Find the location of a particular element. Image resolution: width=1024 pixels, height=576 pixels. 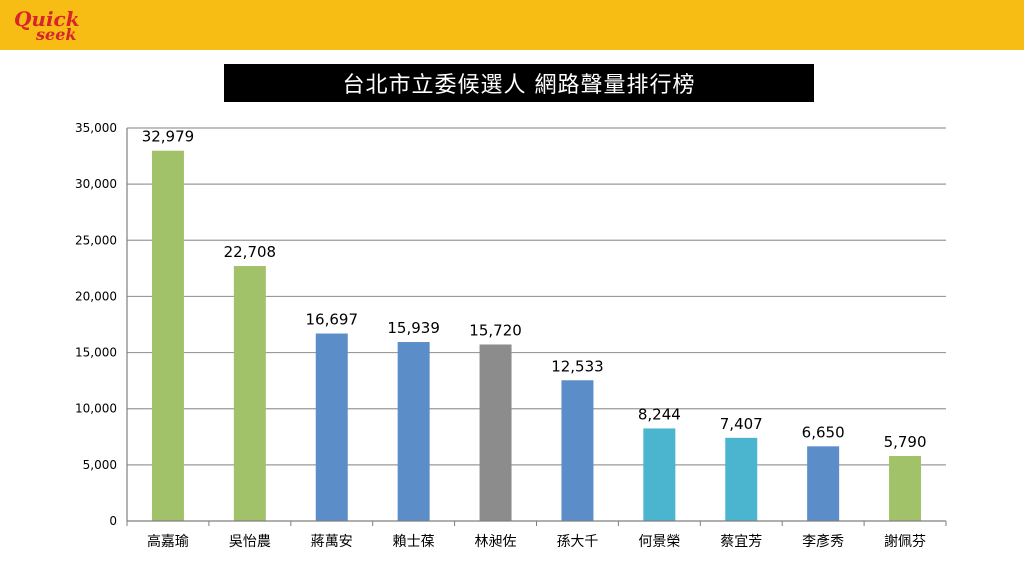

logo-line2: seek is located at coordinates (55, 34).